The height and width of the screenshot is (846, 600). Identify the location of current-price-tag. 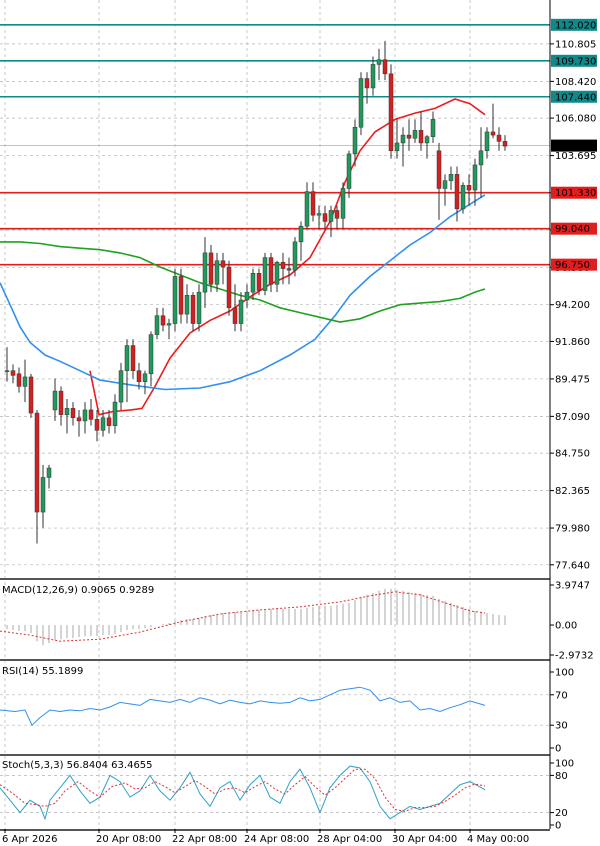
(574, 145).